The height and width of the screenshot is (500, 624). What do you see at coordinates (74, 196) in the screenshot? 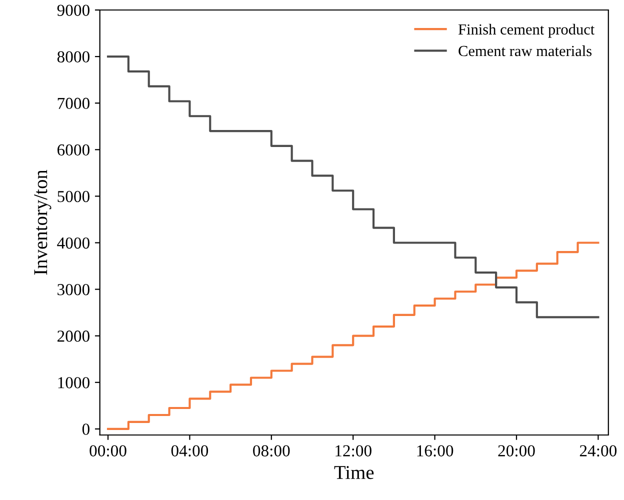
I see `y-tick-label: 5000` at bounding box center [74, 196].